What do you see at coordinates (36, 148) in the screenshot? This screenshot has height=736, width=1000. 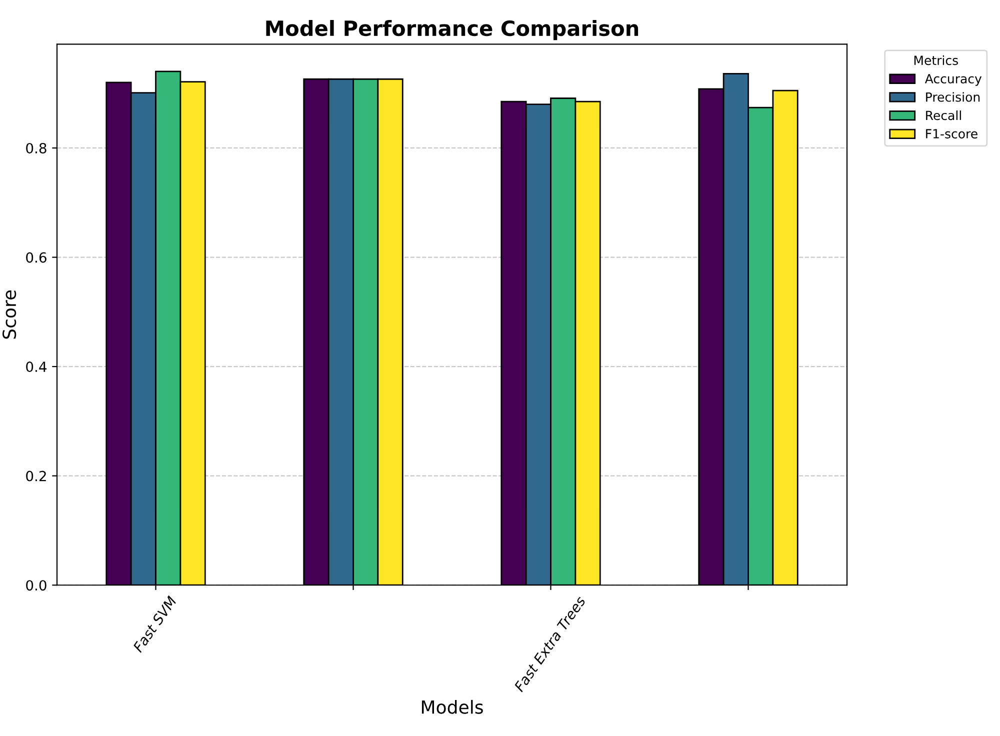 I see `y-tick-label: 0.8` at bounding box center [36, 148].